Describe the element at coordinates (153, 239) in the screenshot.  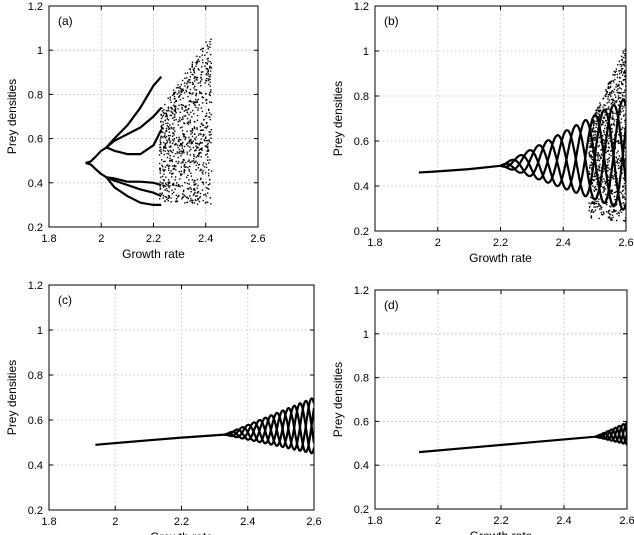
I see `x-tick-label: 2.2` at that location.